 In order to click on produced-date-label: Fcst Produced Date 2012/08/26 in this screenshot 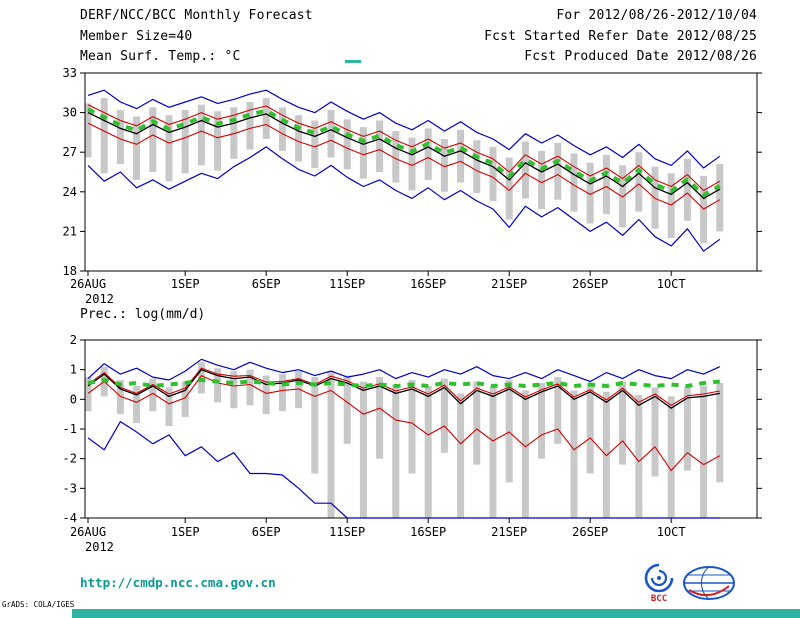, I will do `click(640, 56)`.